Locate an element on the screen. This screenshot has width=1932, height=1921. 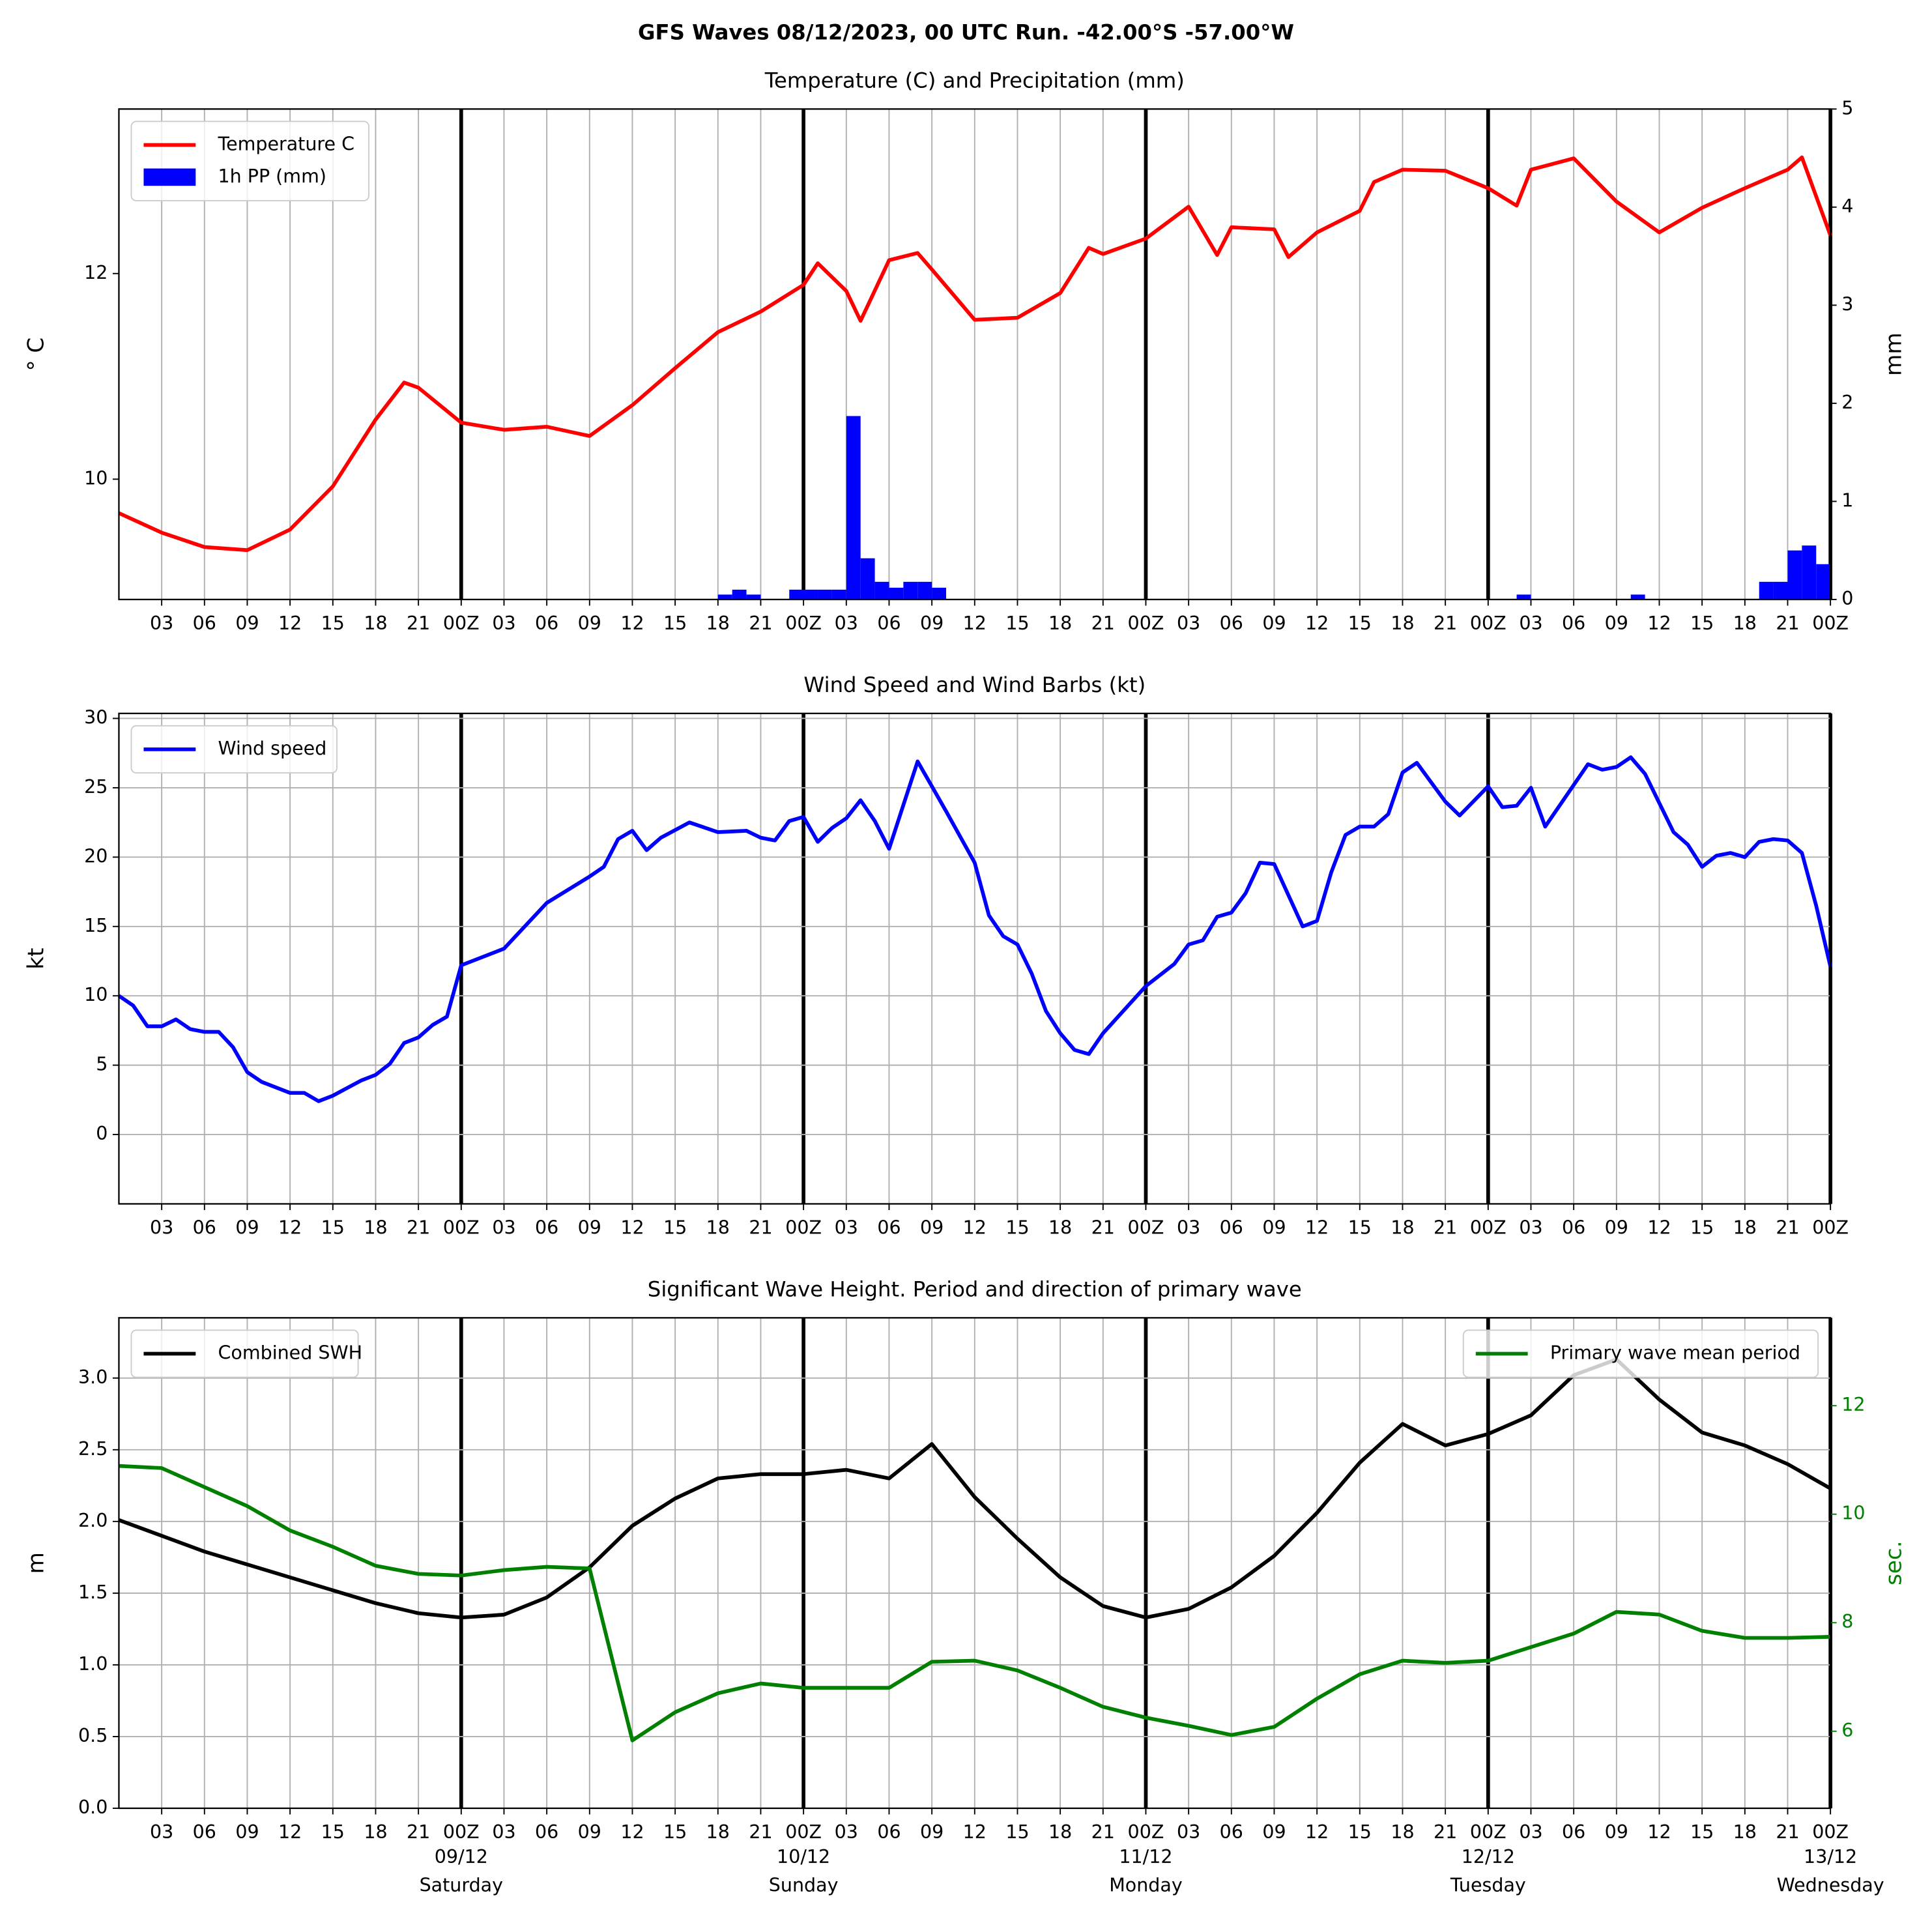
y-tick-label: 30 is located at coordinates (96, 717).